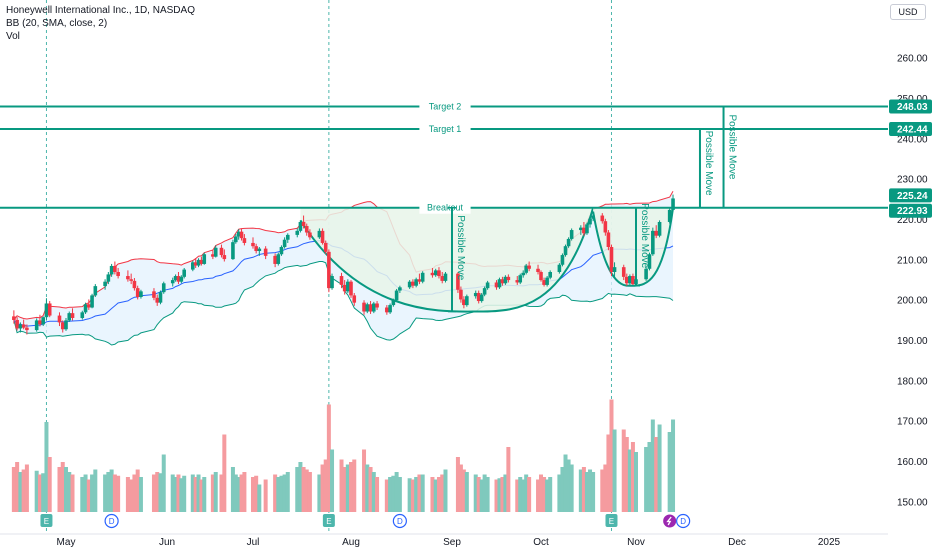 This screenshot has height=550, width=932. I want to click on level-label-bg, so click(445, 207).